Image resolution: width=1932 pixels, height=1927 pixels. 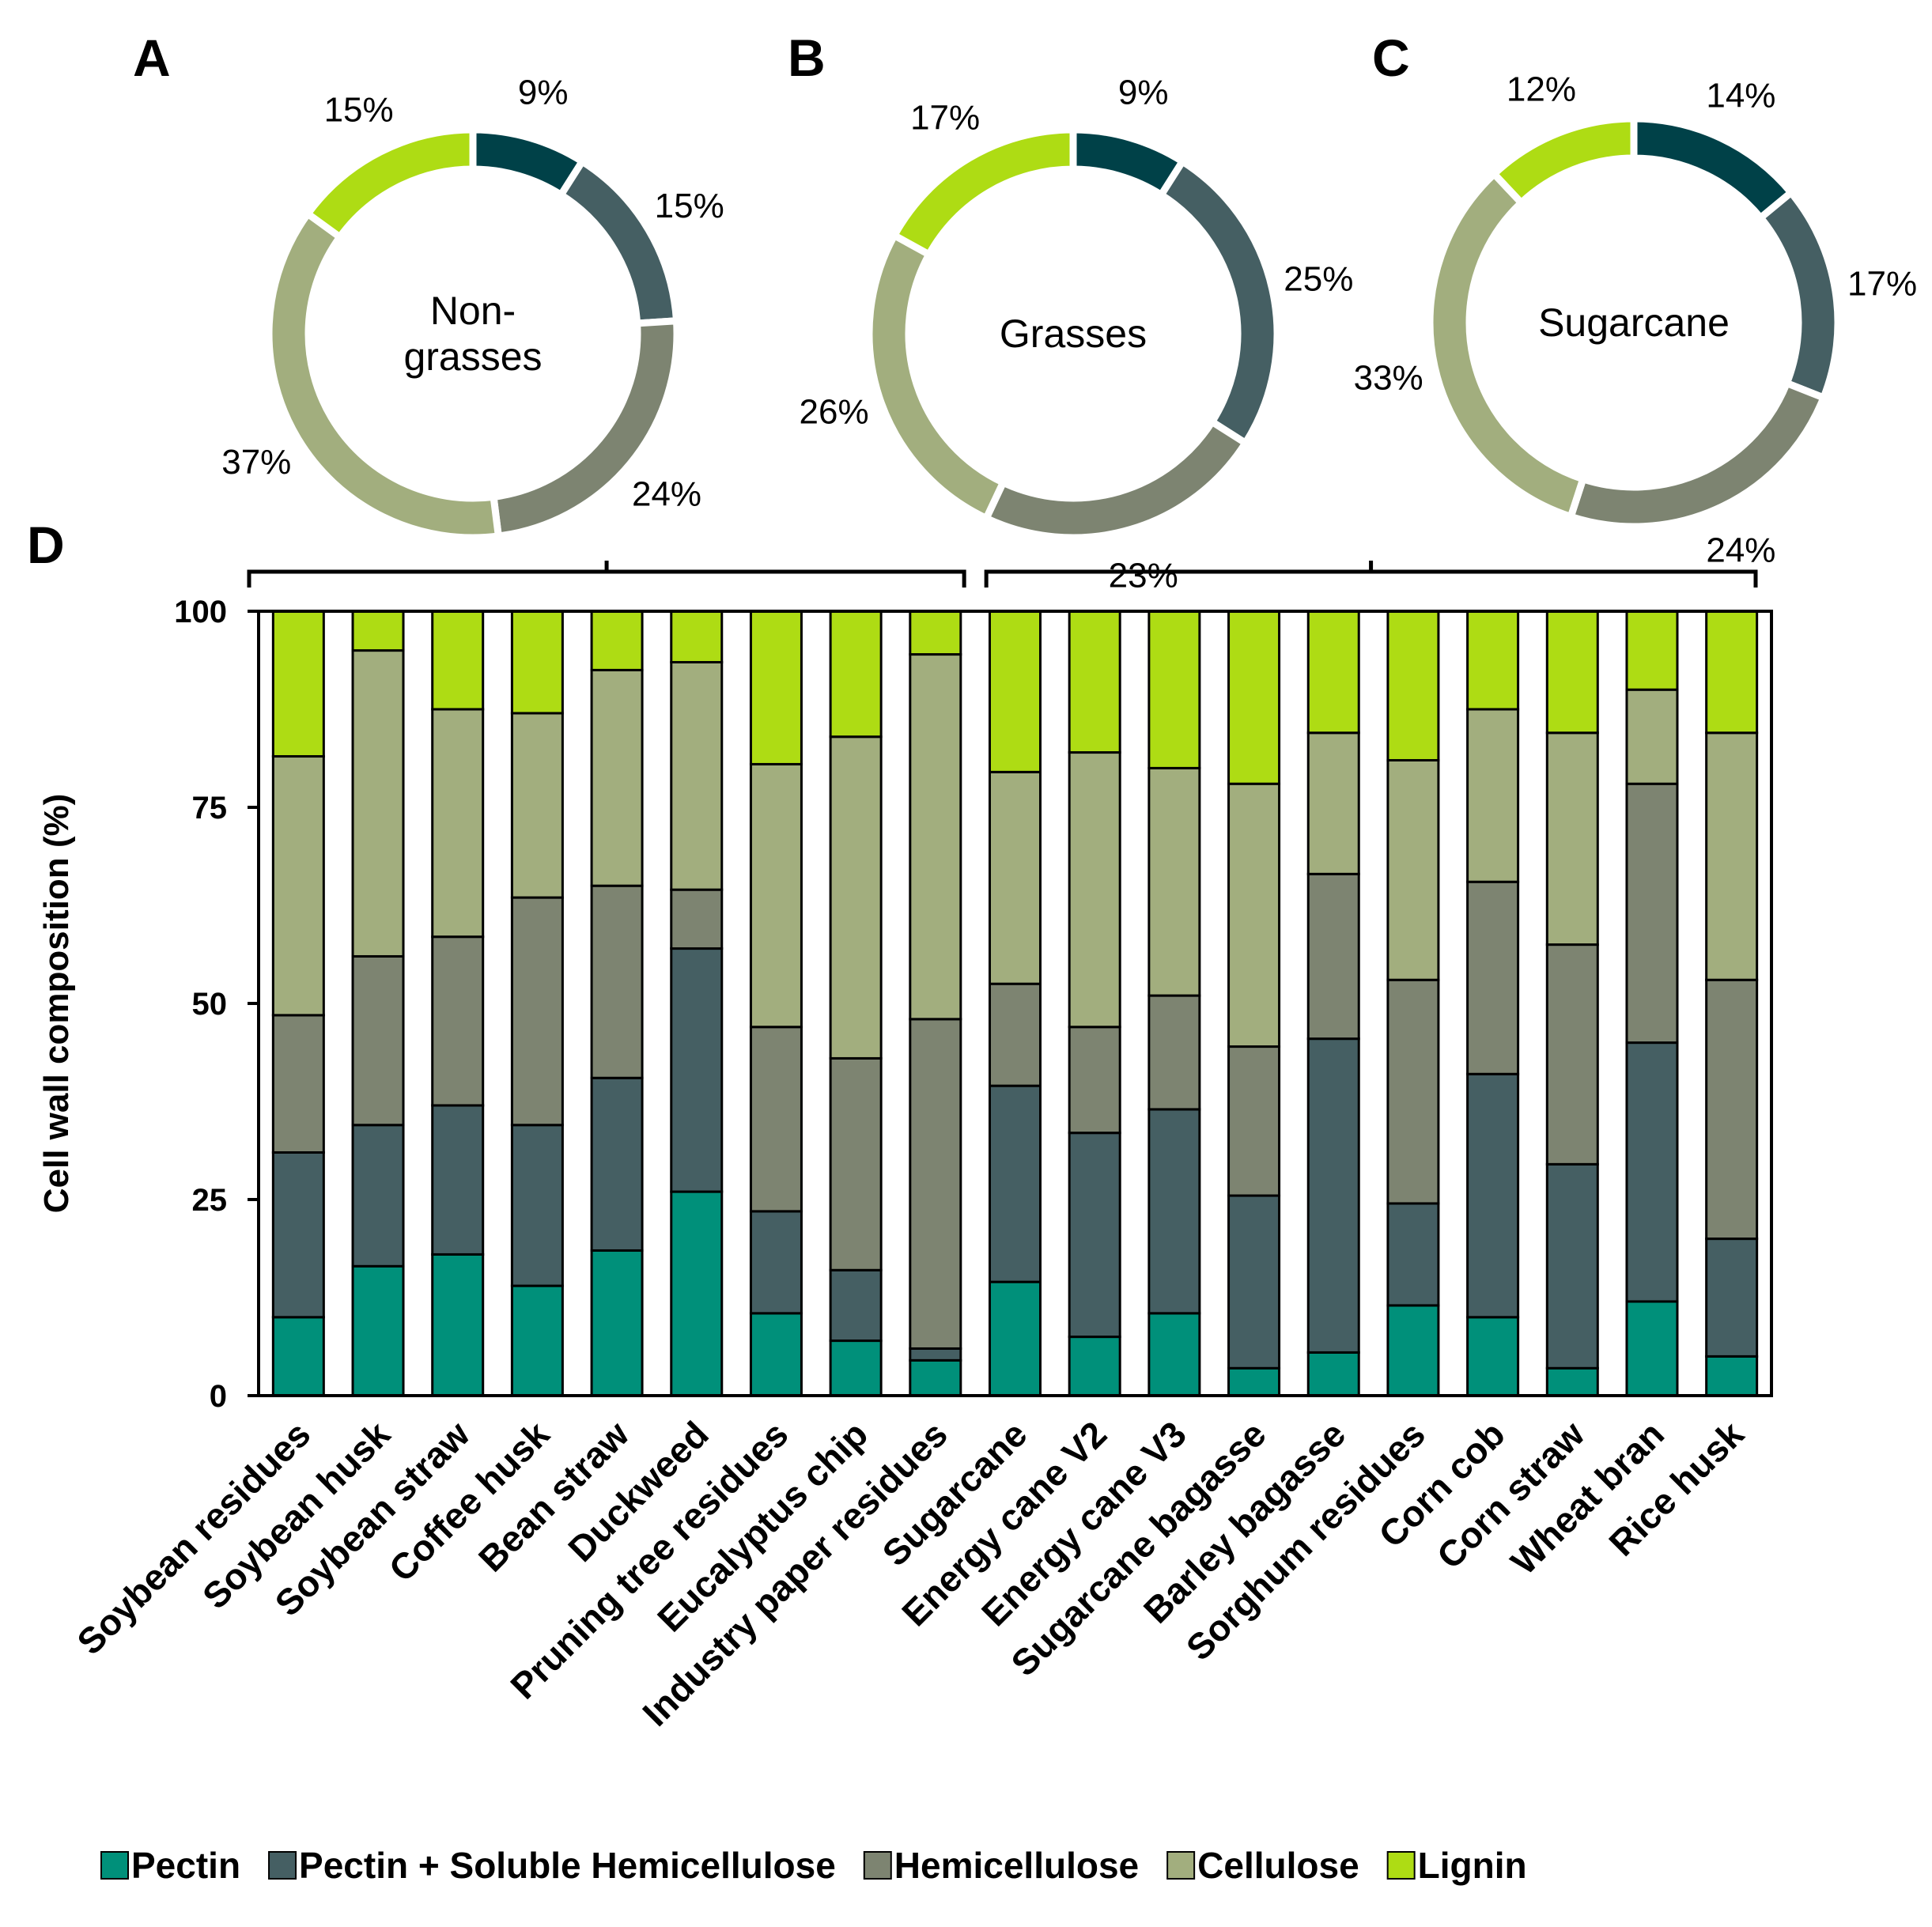 What do you see at coordinates (1697, 454) in the screenshot?
I see `donut-c-slice-hemicellulose` at bounding box center [1697, 454].